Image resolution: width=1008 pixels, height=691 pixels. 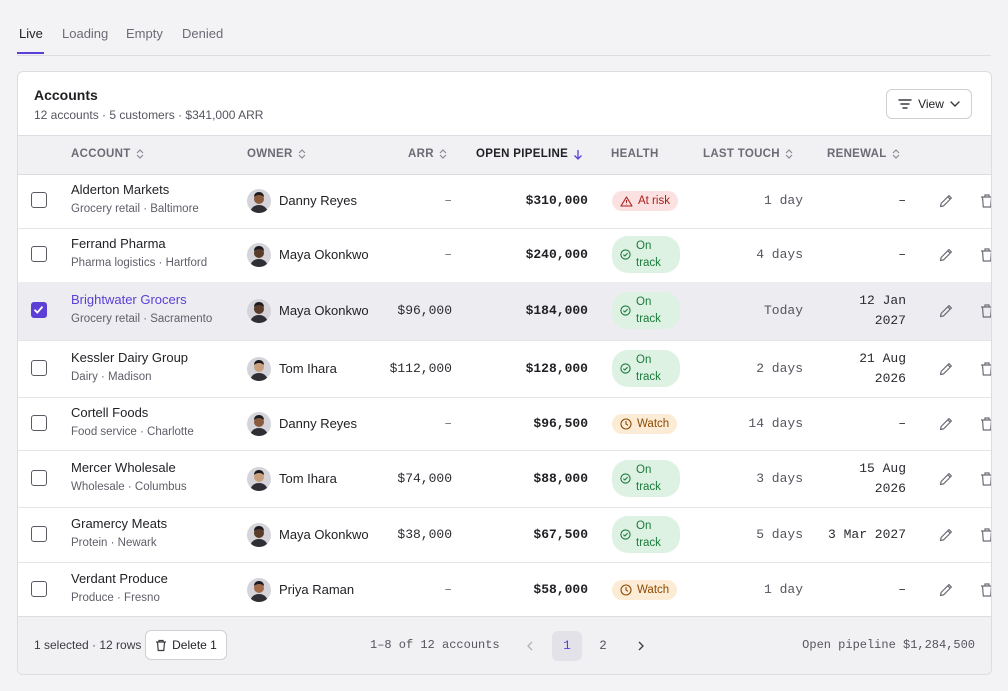 I want to click on health-label: track, so click(x=648, y=262).